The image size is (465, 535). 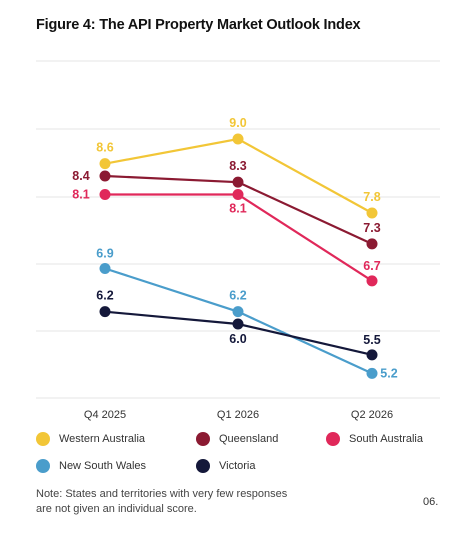 I want to click on x-tick-label: Q2 2026, so click(x=372, y=415).